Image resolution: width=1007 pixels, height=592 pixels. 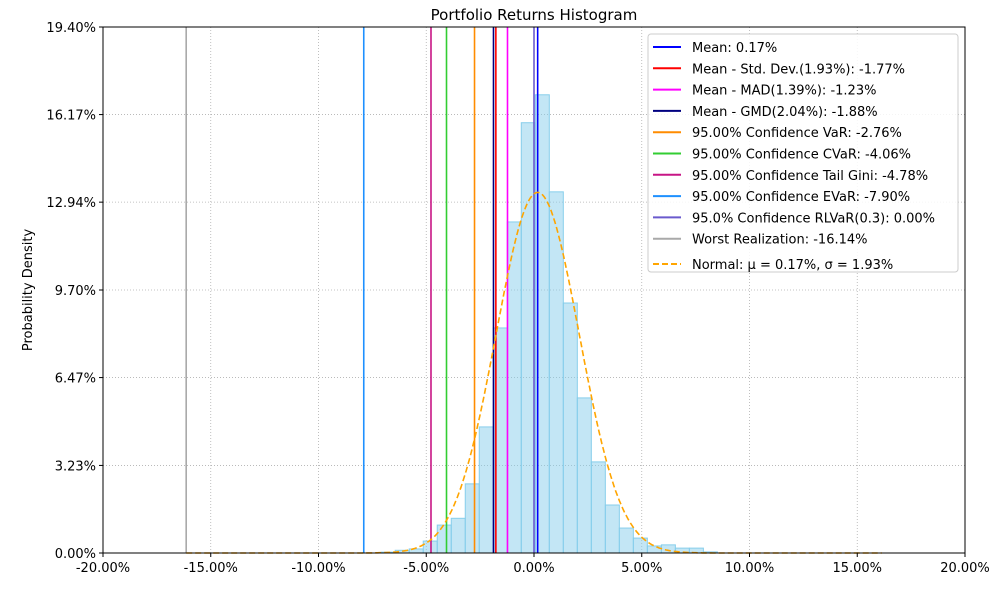 I want to click on legend-label: 95.00% Confidence CVaR: -4.06%, so click(x=801, y=155).